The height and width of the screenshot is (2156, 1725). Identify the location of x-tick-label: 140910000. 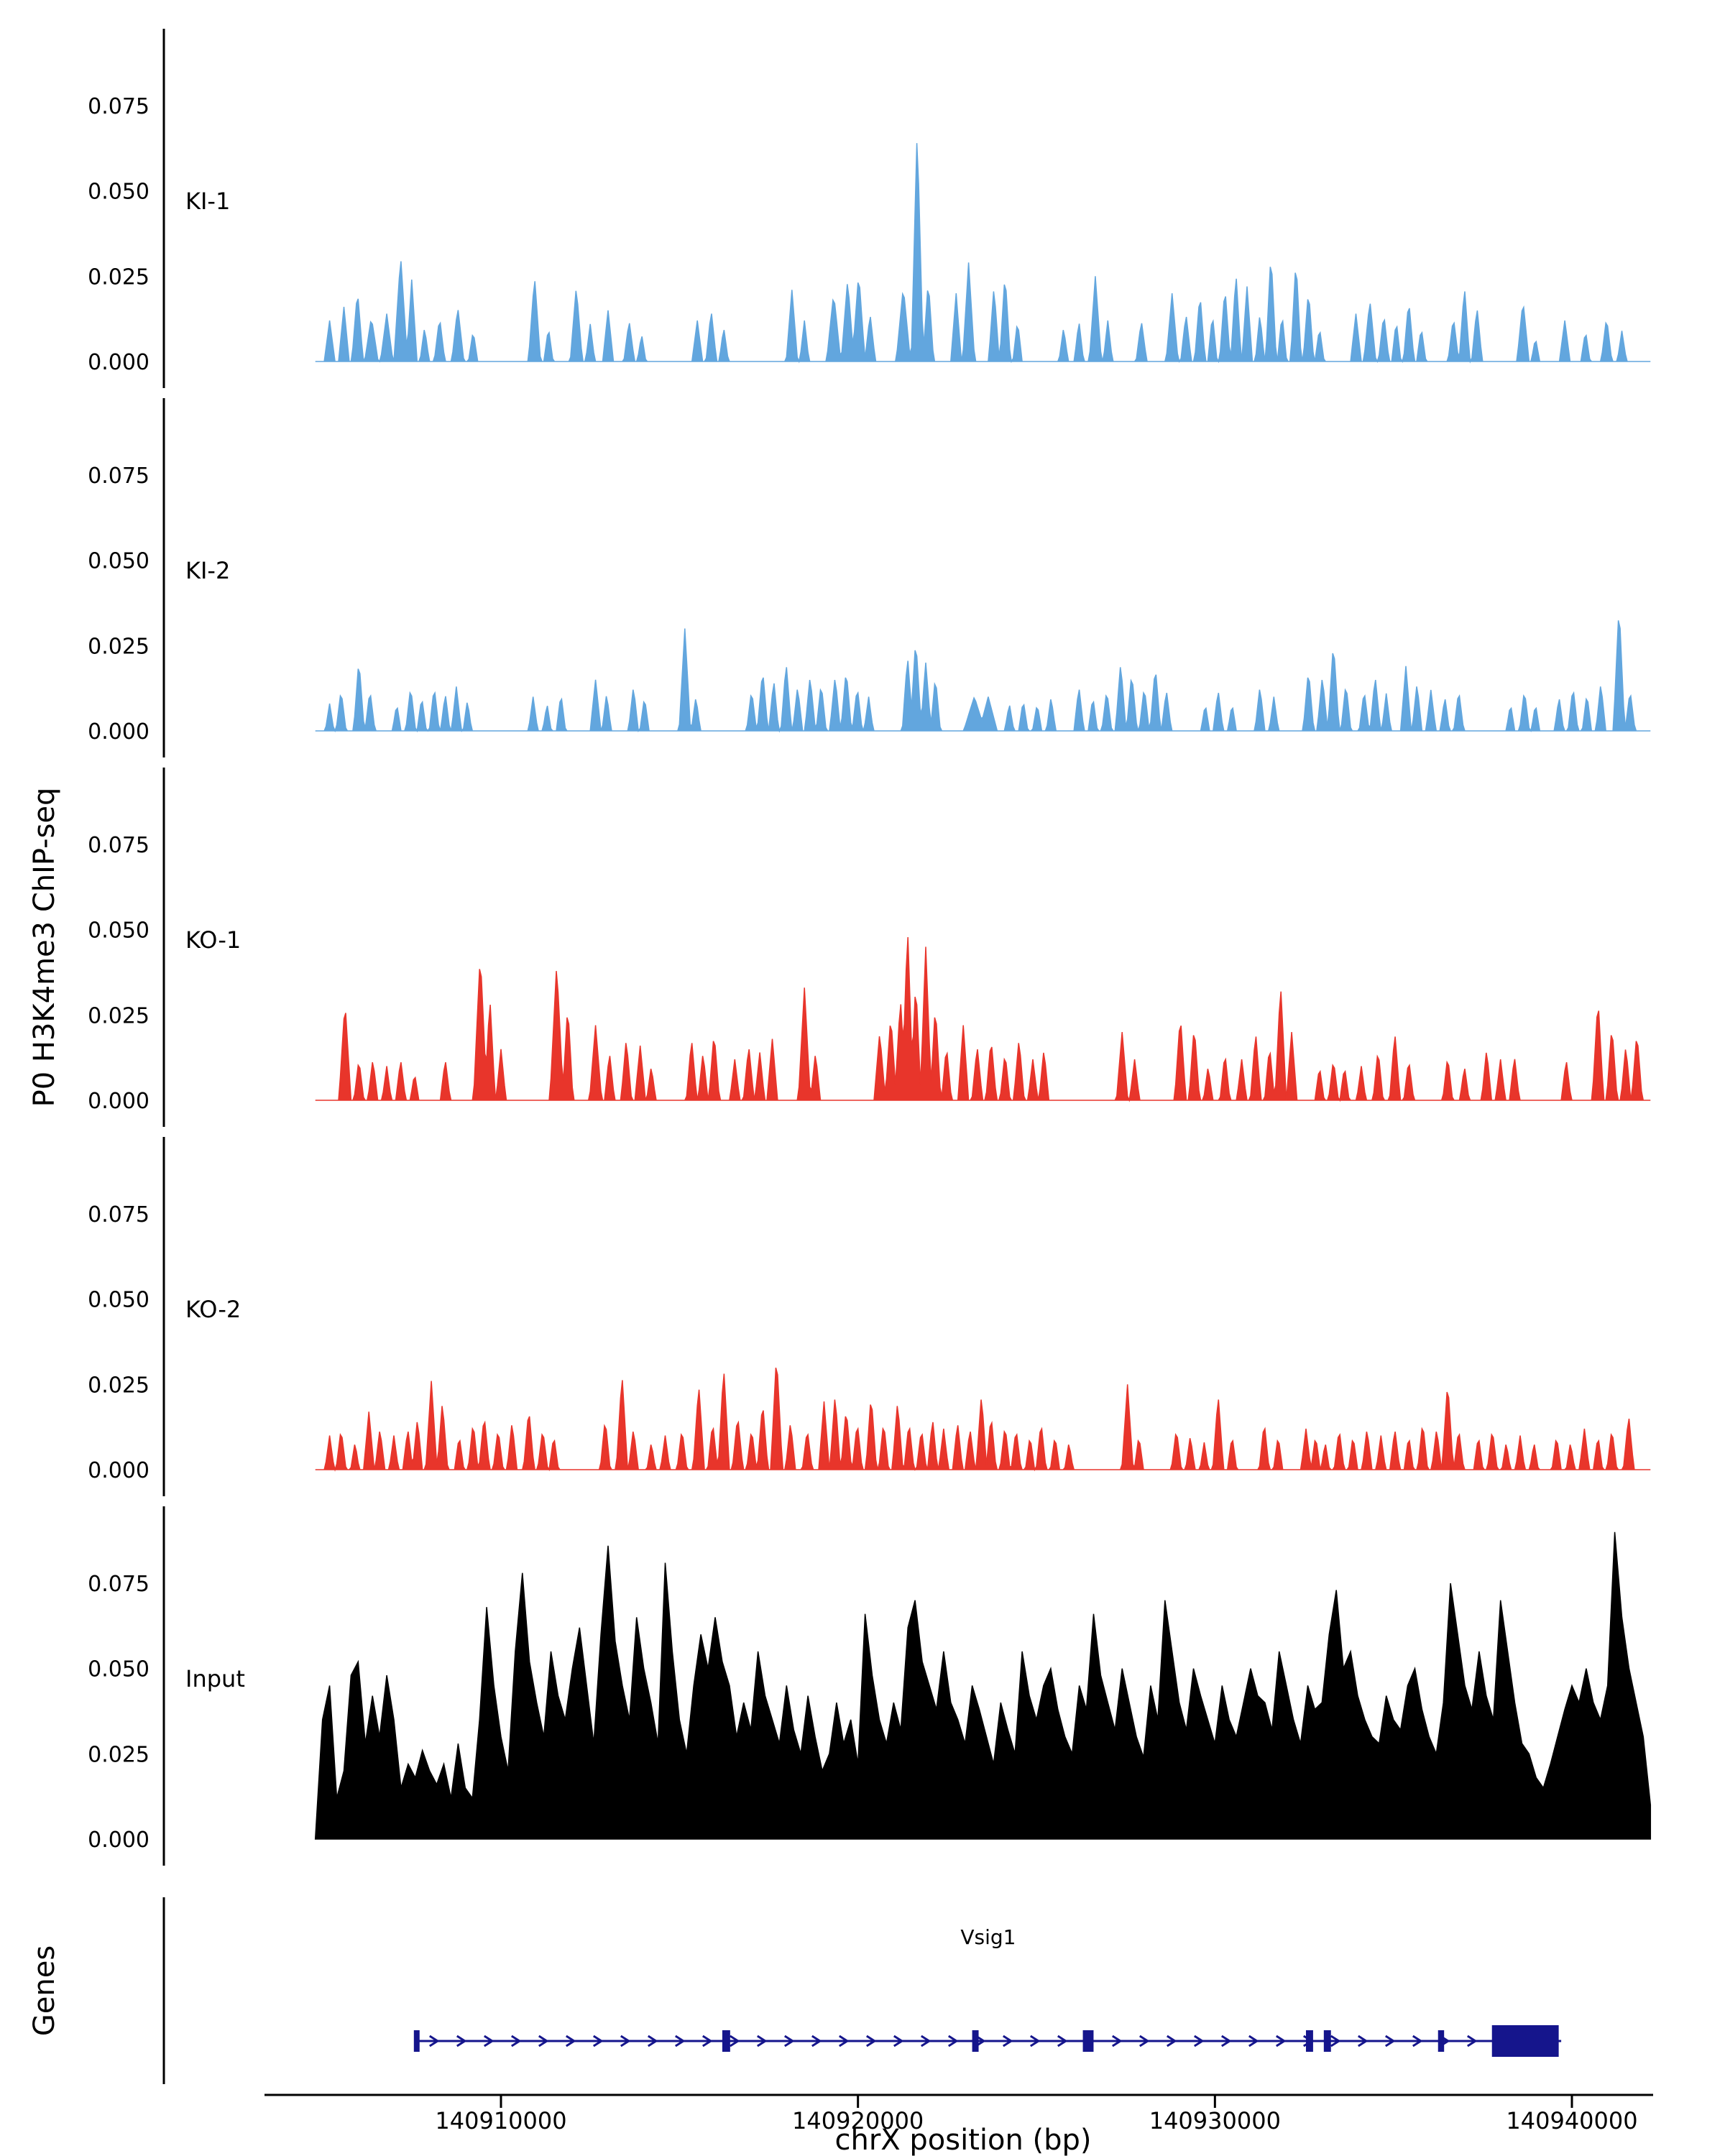
(500, 2120).